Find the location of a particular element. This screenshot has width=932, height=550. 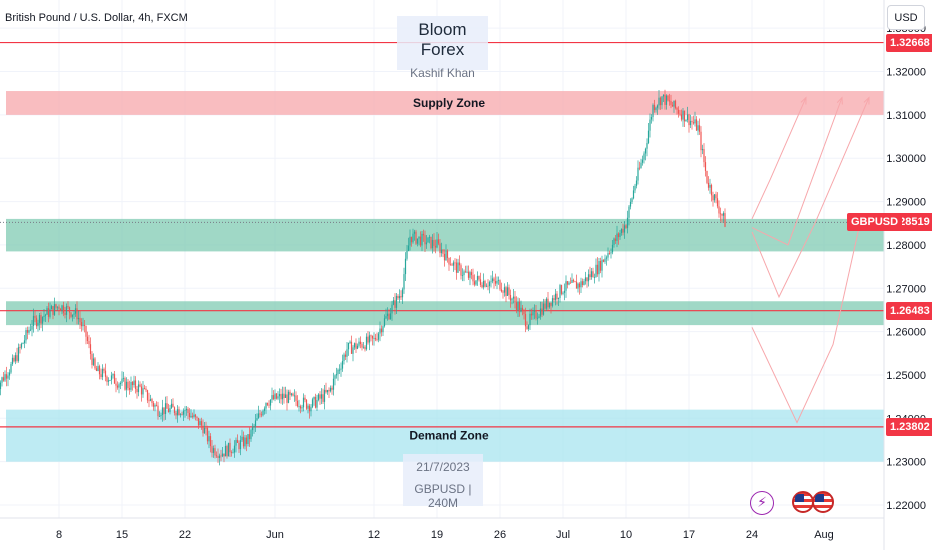

x-tick-label: 8 is located at coordinates (59, 535).